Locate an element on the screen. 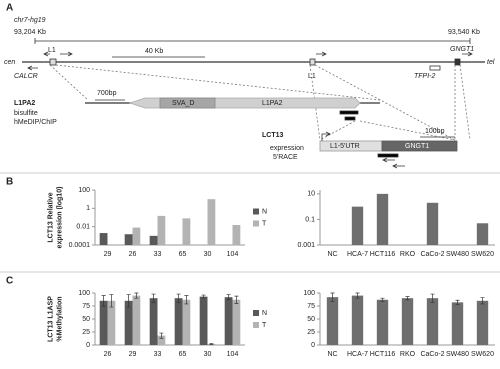 The width and height of the screenshot is (500, 369). x-tick-label: SW480 is located at coordinates (457, 254).